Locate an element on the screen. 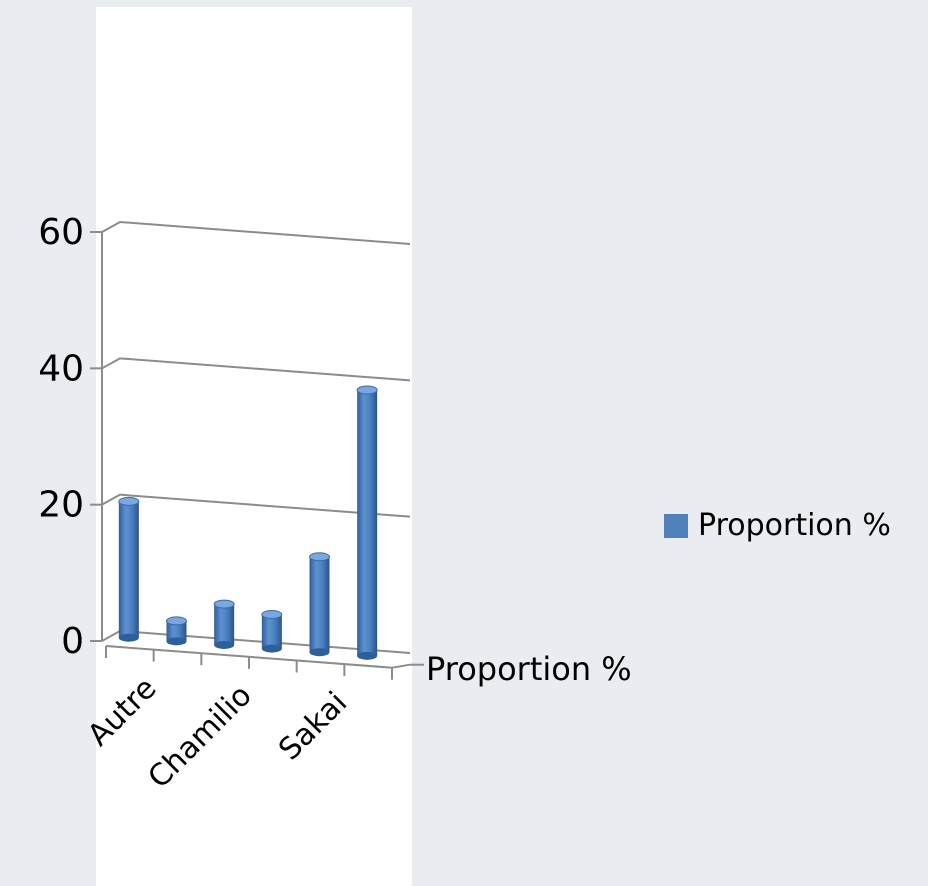 The width and height of the screenshot is (928, 886). depth-axis-label: Proportion % is located at coordinates (529, 669).